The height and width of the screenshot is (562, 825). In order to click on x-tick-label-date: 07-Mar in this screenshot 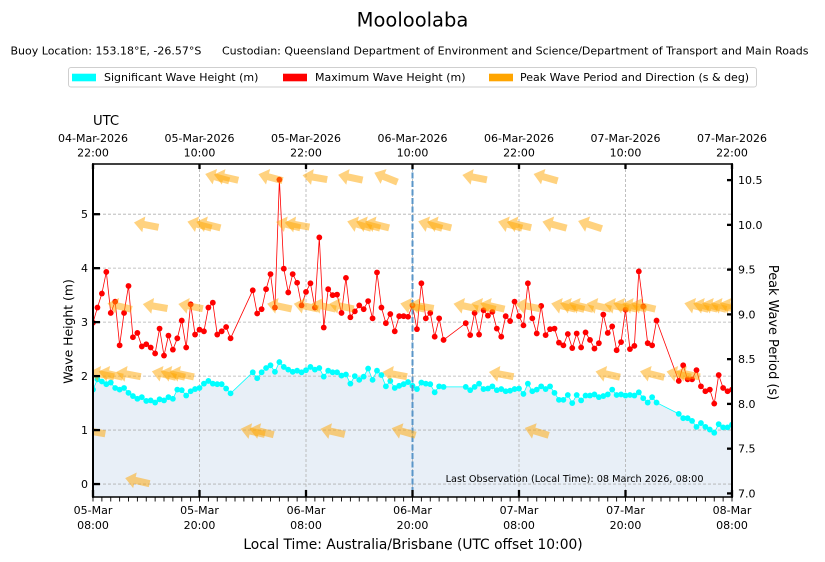, I will do `click(625, 510)`.